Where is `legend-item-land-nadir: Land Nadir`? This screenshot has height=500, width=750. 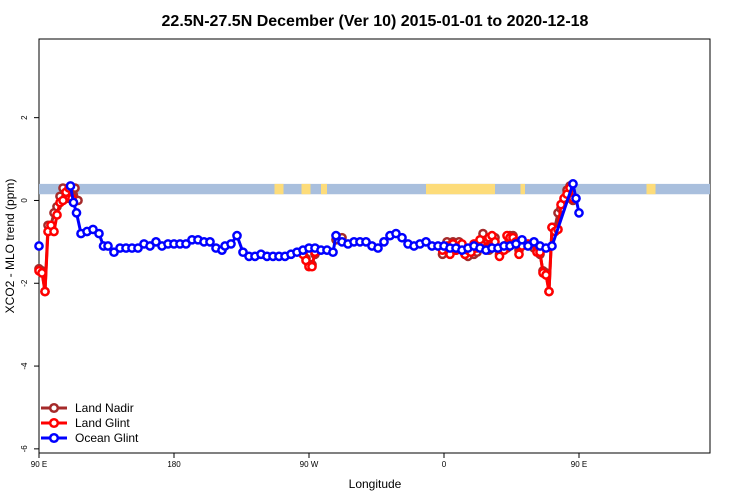 legend-item-land-nadir: Land Nadir is located at coordinates (87, 408).